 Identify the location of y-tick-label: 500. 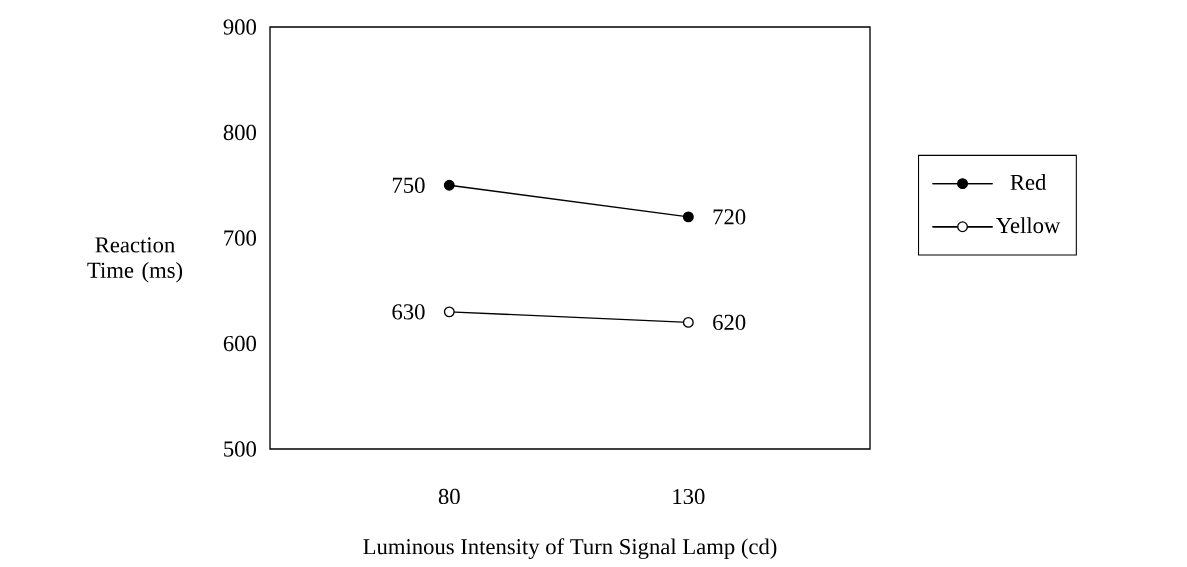
(240, 449).